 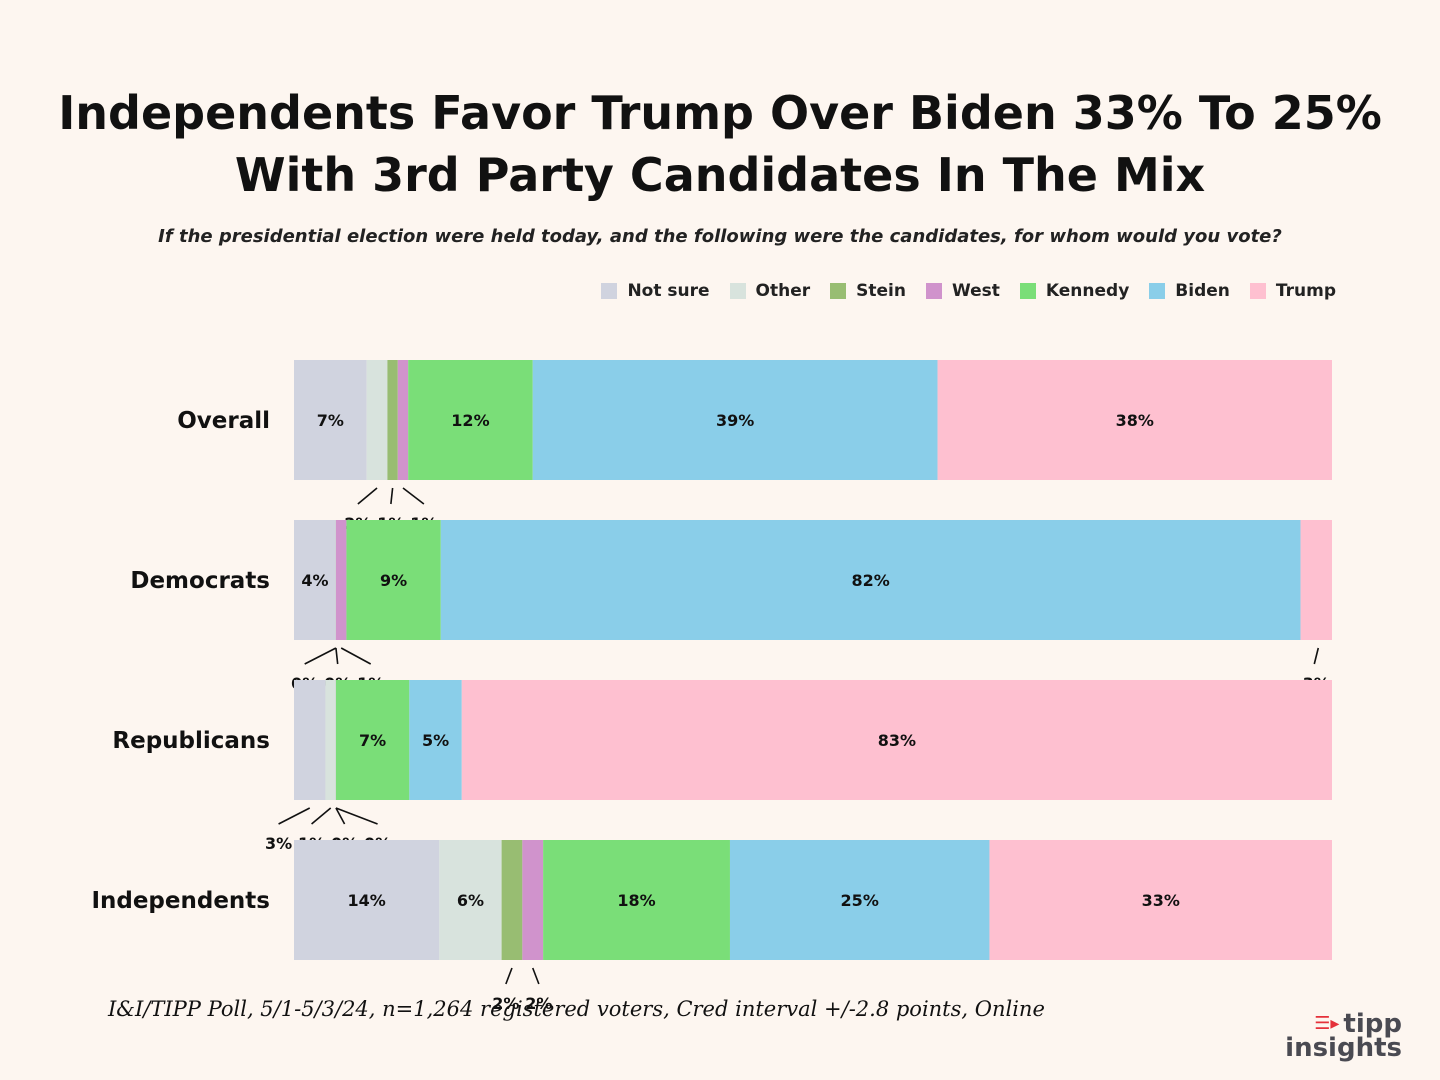 What do you see at coordinates (783, 291) in the screenshot?
I see `legend-label: Other` at bounding box center [783, 291].